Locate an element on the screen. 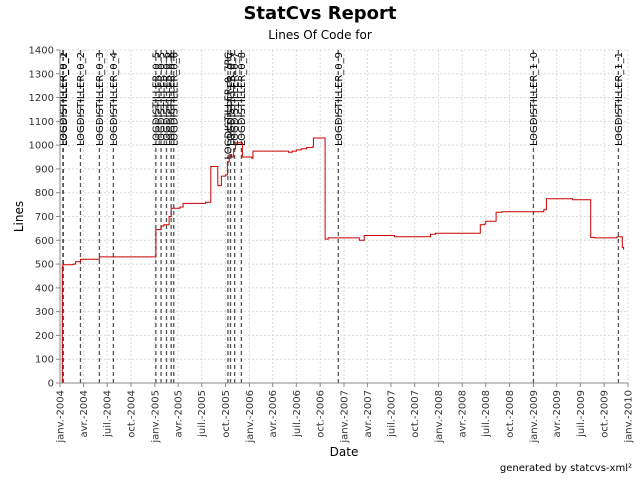  x-tick-label: janv.-2005 is located at coordinates (155, 417).